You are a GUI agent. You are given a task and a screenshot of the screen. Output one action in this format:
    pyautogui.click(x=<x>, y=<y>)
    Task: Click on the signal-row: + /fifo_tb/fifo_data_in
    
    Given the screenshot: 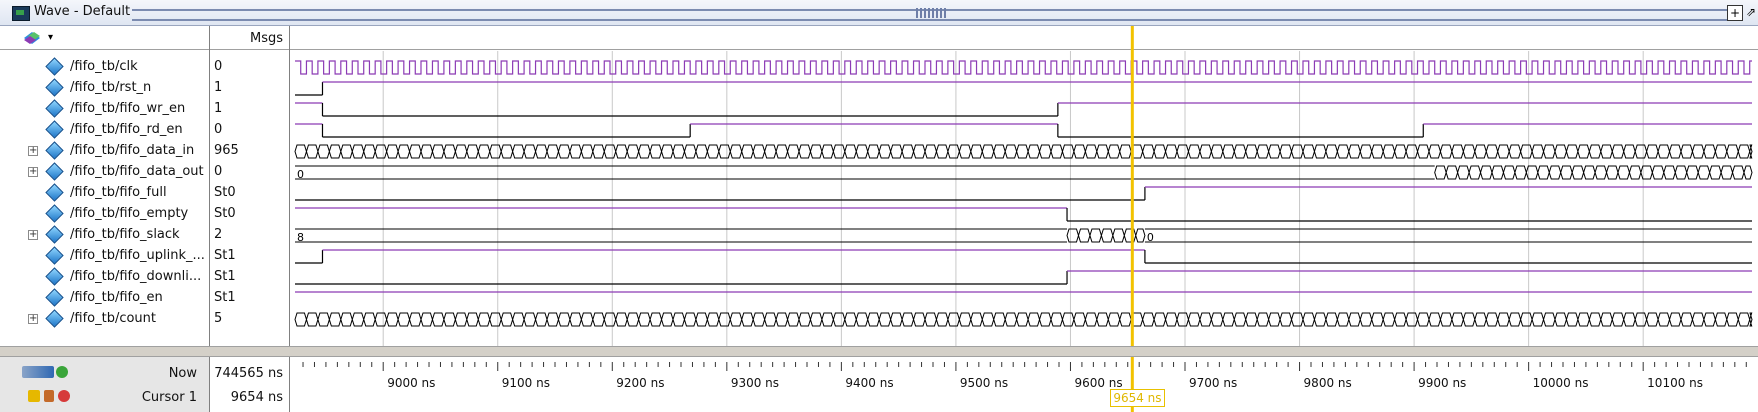 What is the action you would take?
    pyautogui.click(x=105, y=151)
    